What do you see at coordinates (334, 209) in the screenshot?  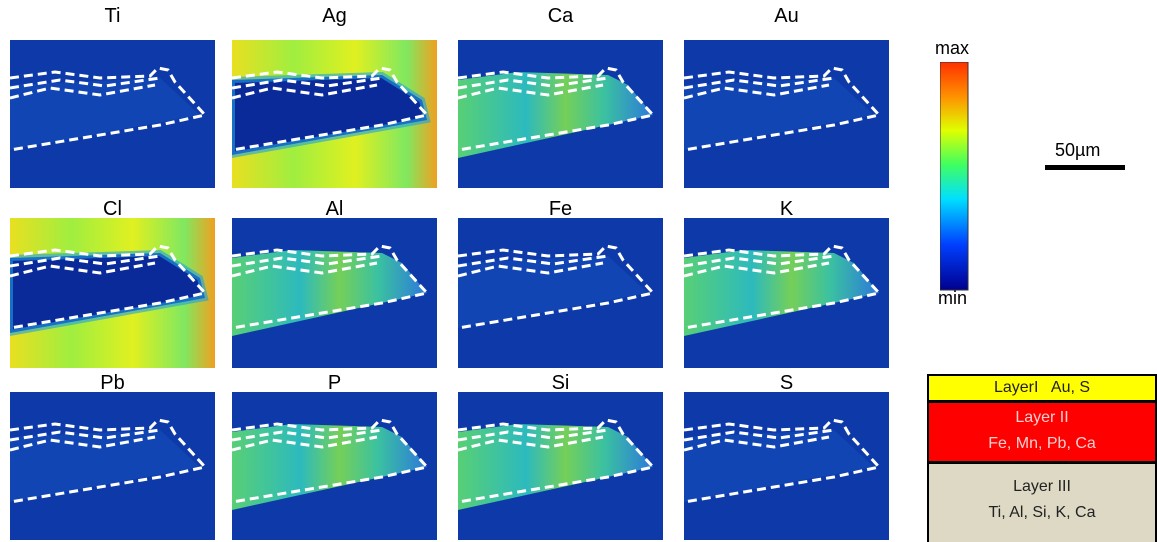 I see `panel-label: Al` at bounding box center [334, 209].